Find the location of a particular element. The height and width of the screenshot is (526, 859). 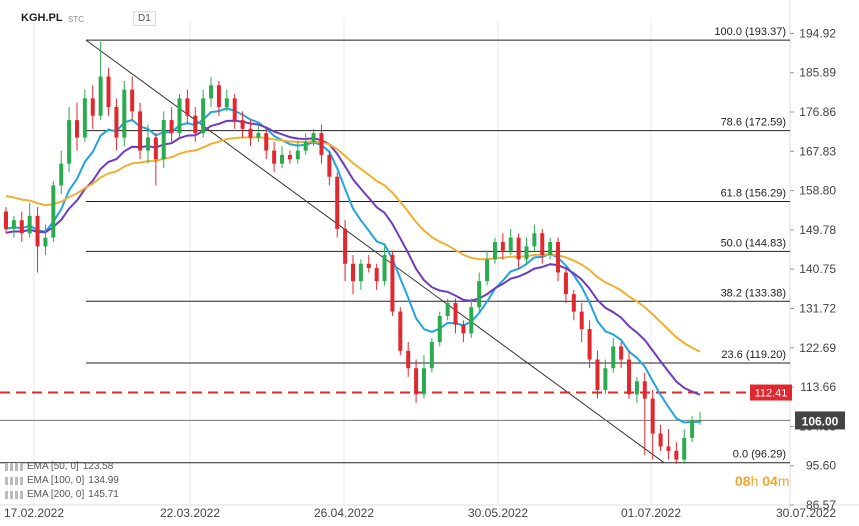

timer-hours: 08 is located at coordinates (743, 481).